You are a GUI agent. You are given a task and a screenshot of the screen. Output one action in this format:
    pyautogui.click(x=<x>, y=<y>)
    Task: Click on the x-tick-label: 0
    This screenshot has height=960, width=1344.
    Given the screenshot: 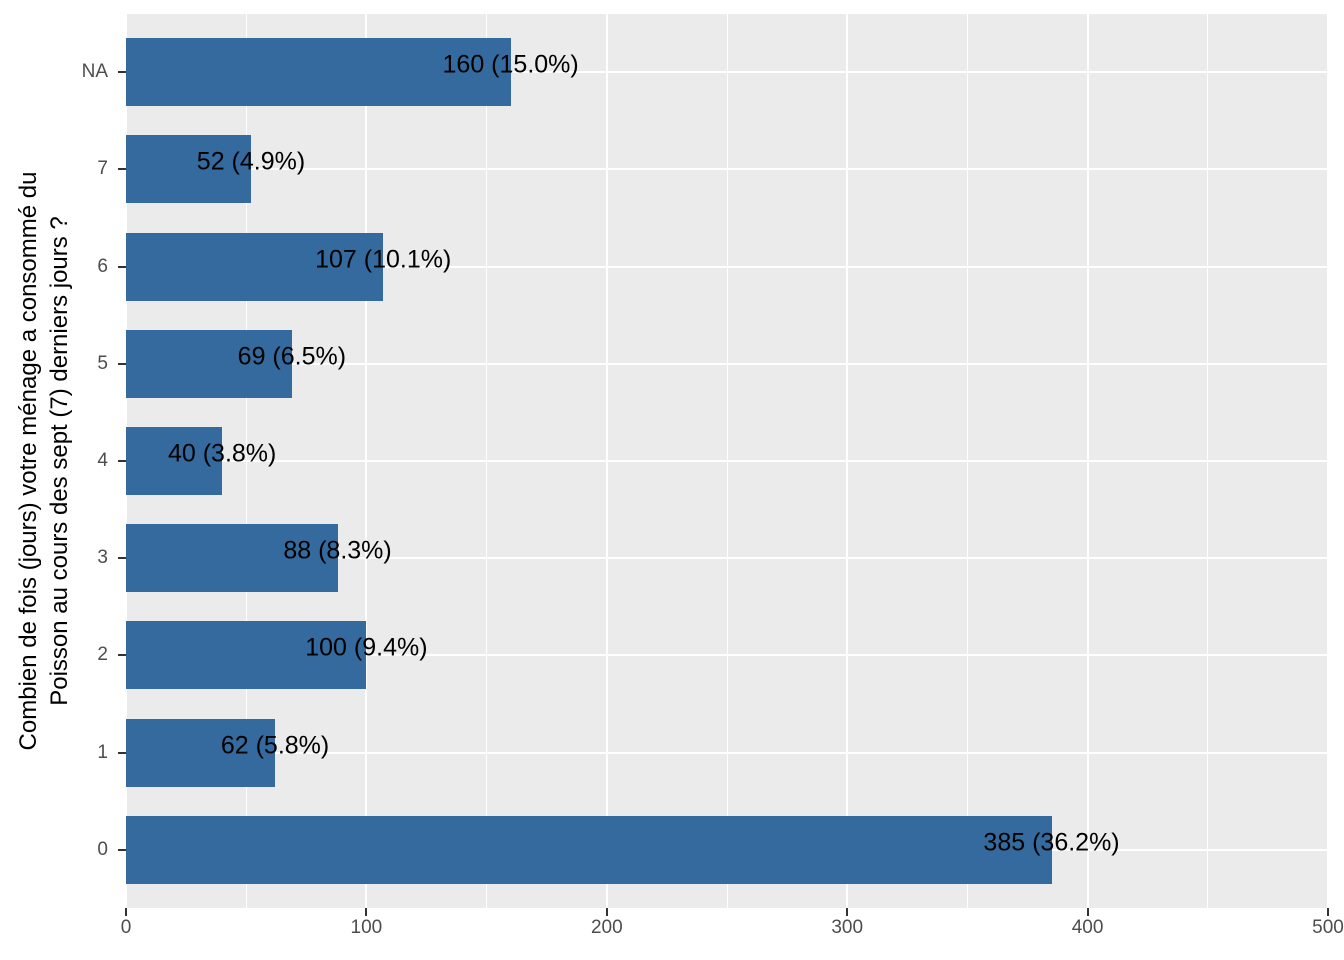 What is the action you would take?
    pyautogui.click(x=126, y=927)
    